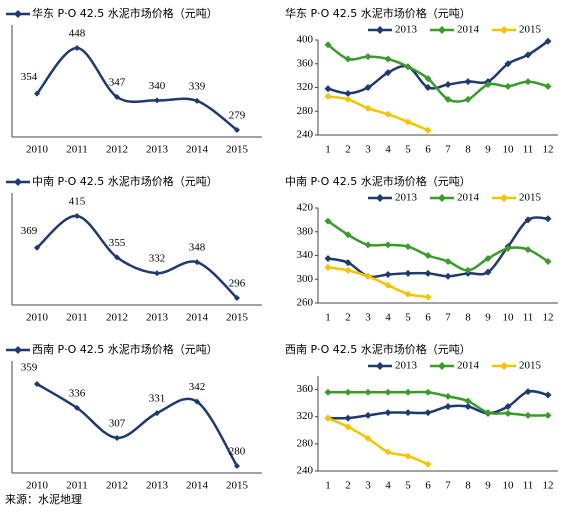 This screenshot has height=512, width=573. What do you see at coordinates (237, 116) in the screenshot?
I see `data-label: 279` at bounding box center [237, 116].